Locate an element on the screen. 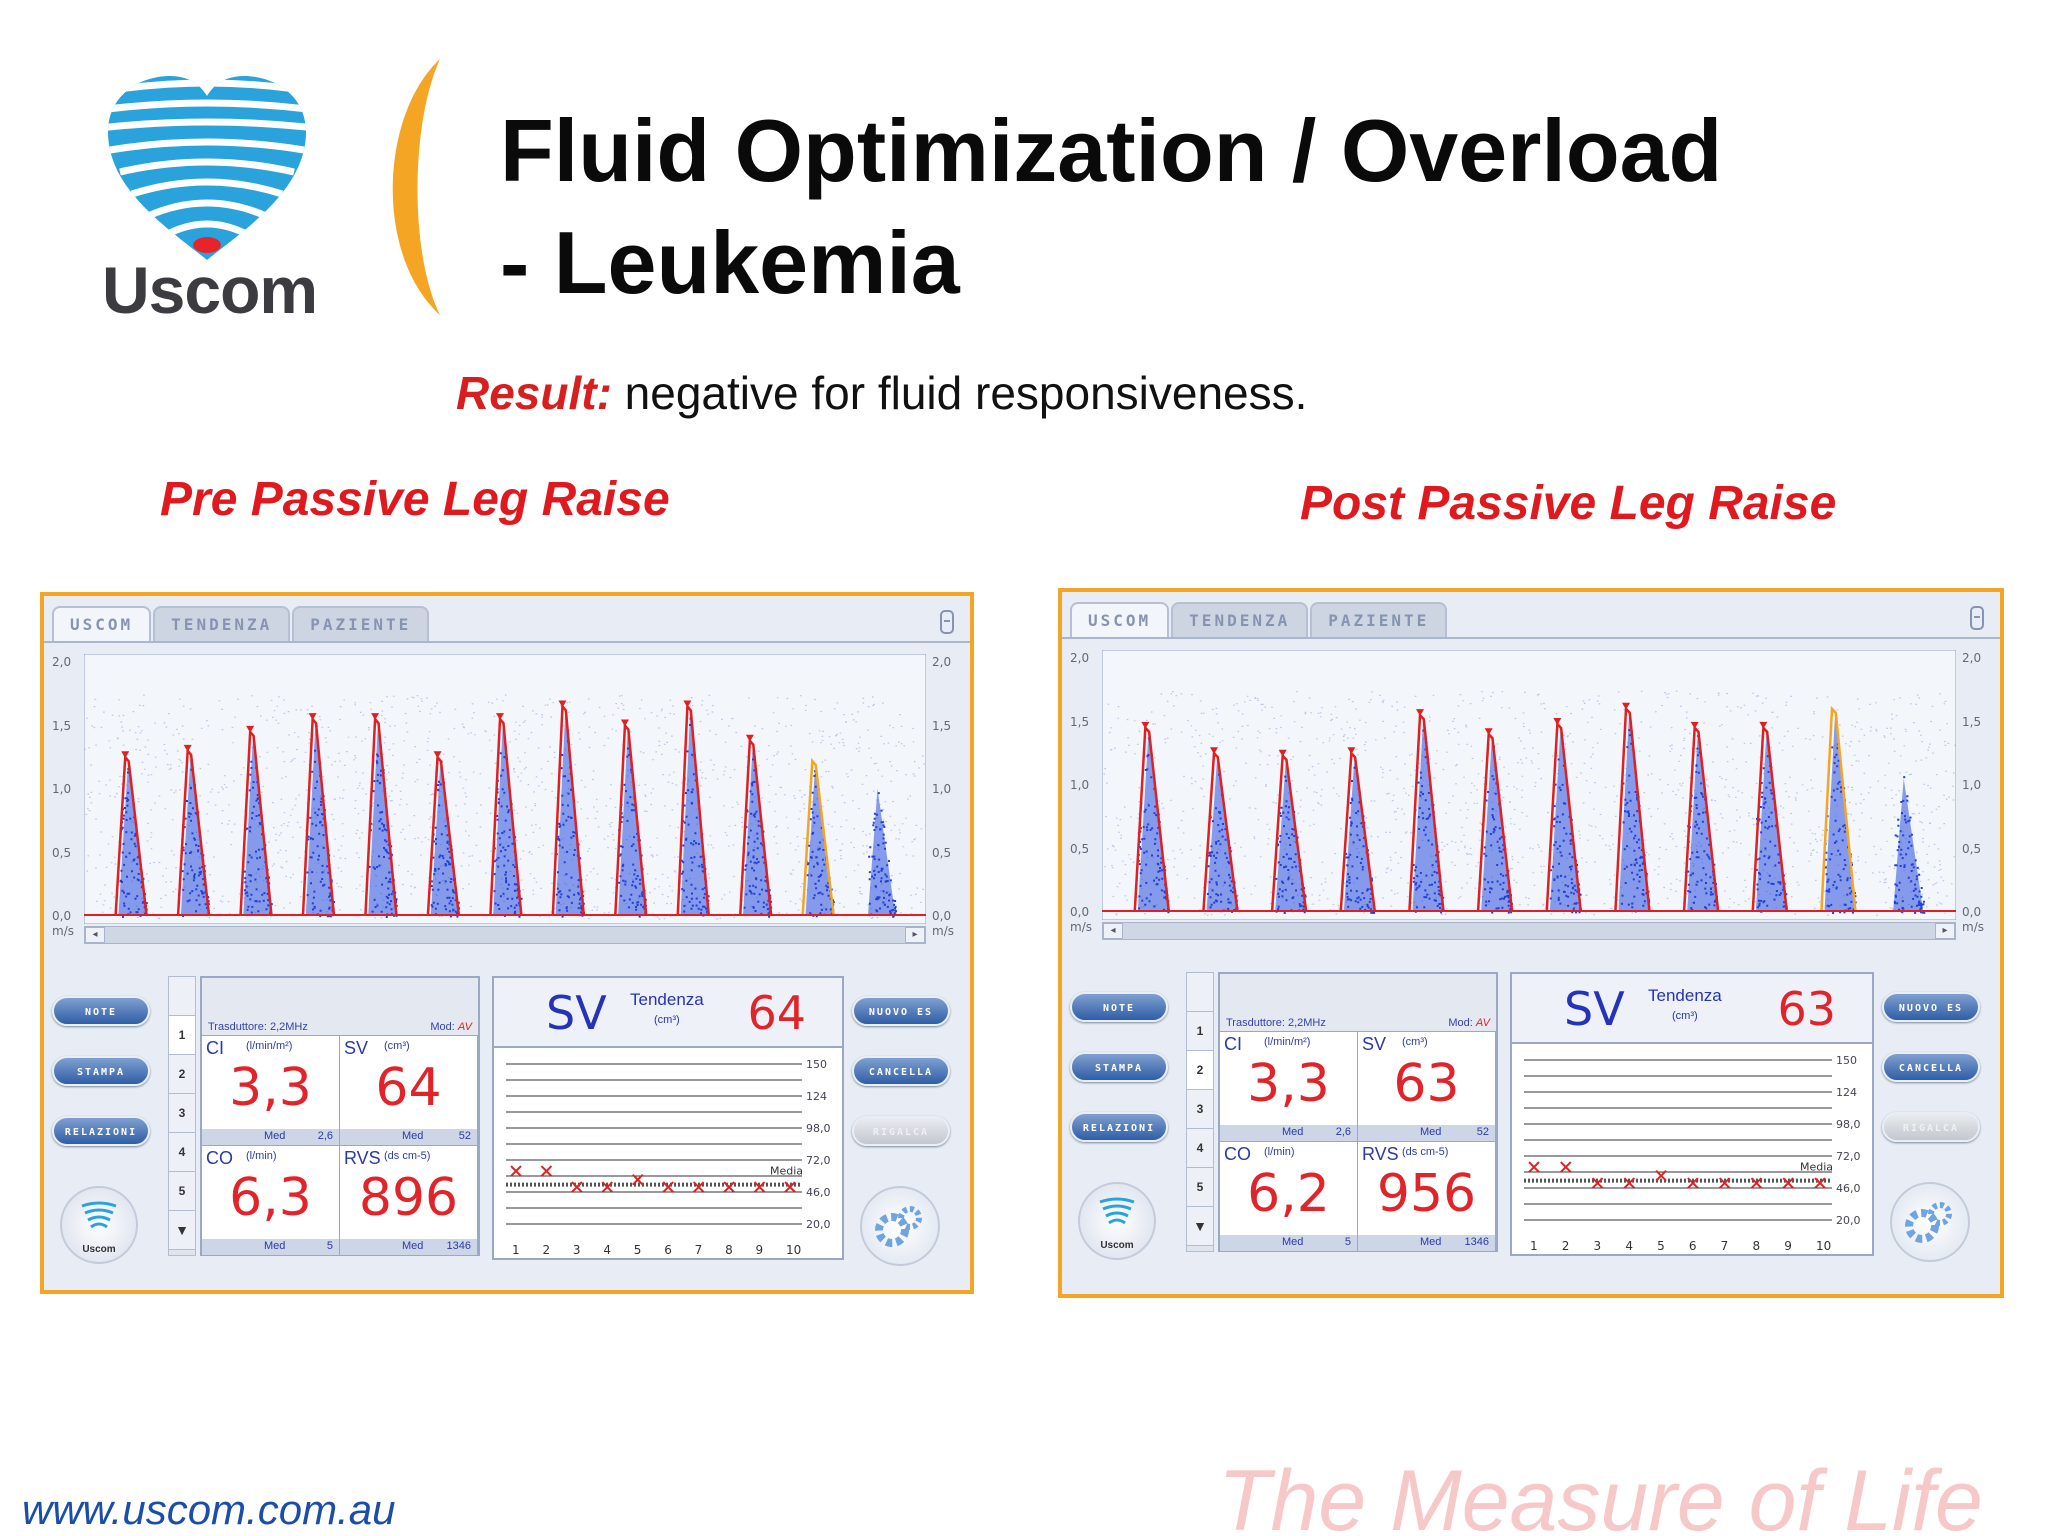  measure-sv: SV (cm³) 64 Med 52 is located at coordinates (409, 1091).